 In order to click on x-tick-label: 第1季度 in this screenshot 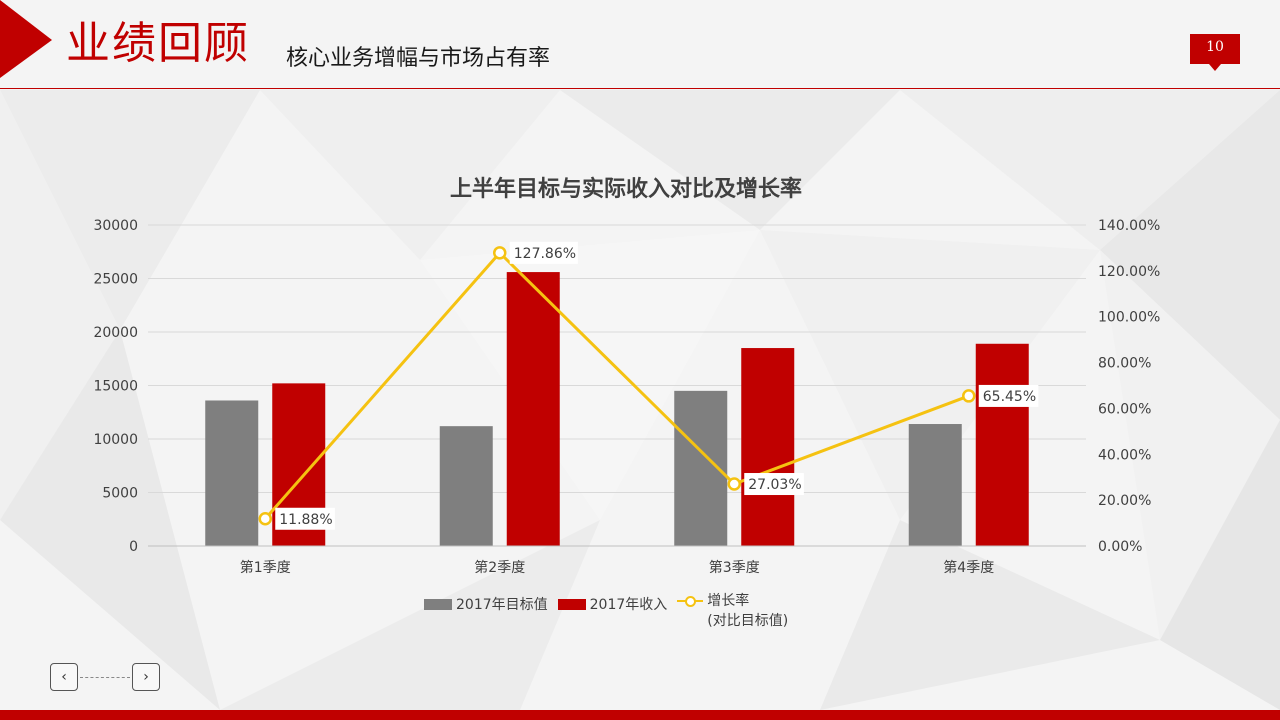, I will do `click(265, 567)`.